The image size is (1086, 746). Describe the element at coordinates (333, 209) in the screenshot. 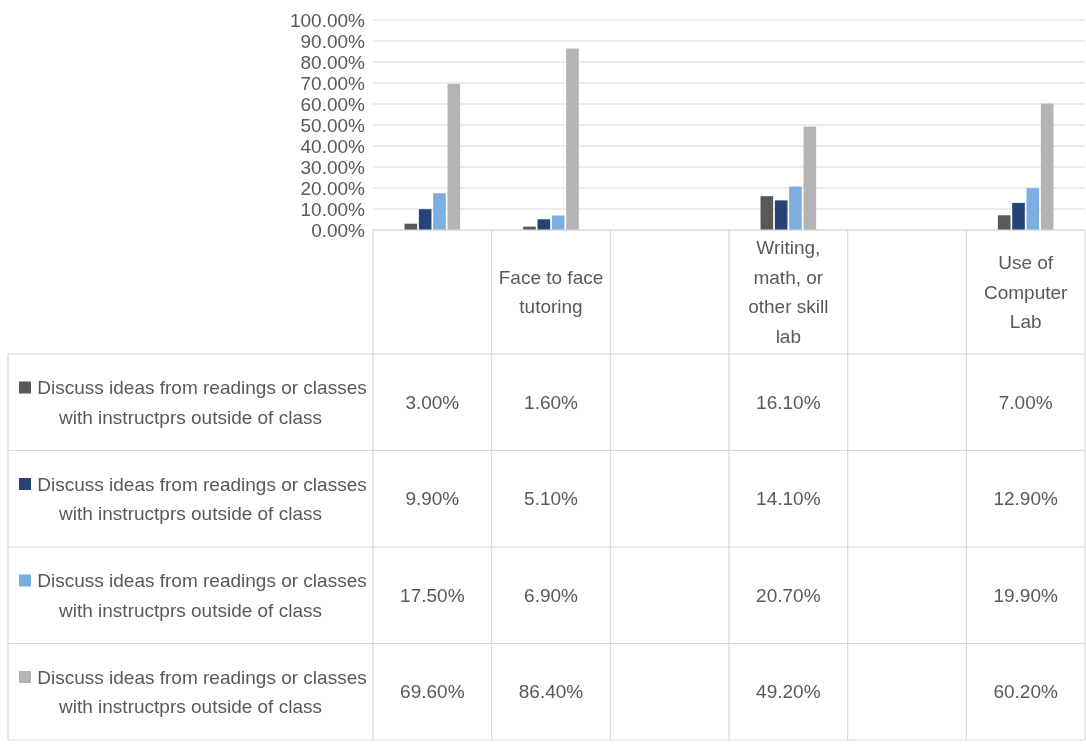

I see `y-tick-label: 10.00%` at that location.